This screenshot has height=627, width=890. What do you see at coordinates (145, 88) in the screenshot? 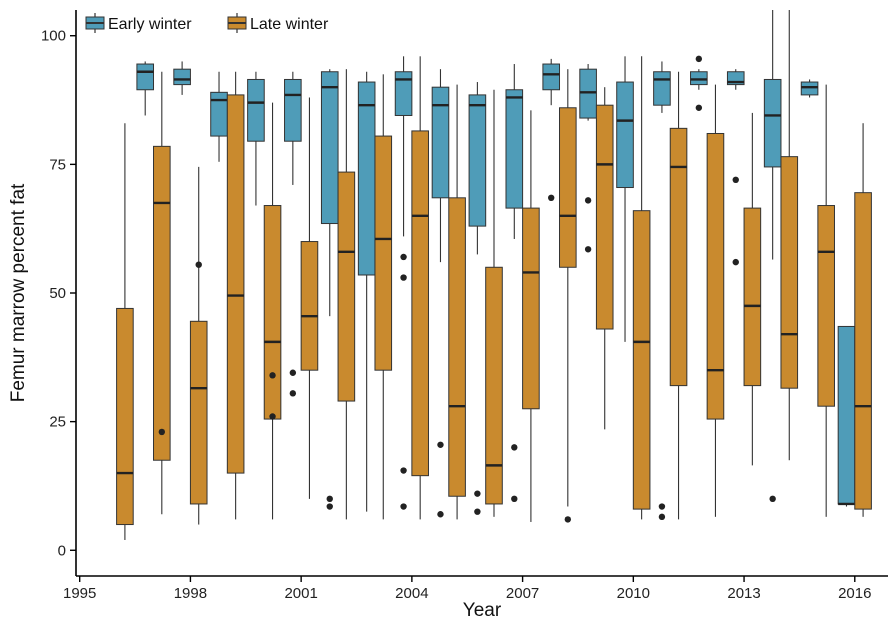
I see `box-early-winter-1997` at bounding box center [145, 88].